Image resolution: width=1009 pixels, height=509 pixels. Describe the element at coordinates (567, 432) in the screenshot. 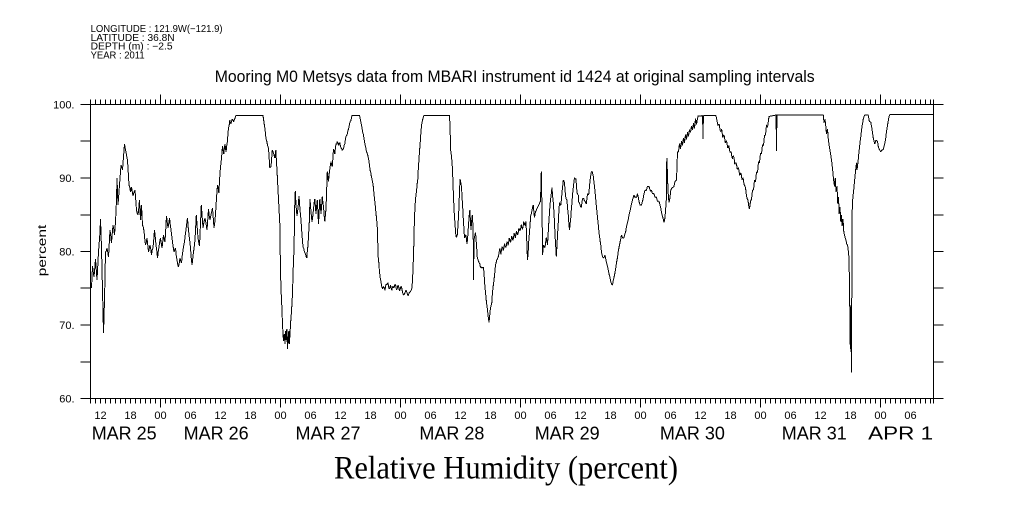

I see `svg-text: MAR 29` at that location.